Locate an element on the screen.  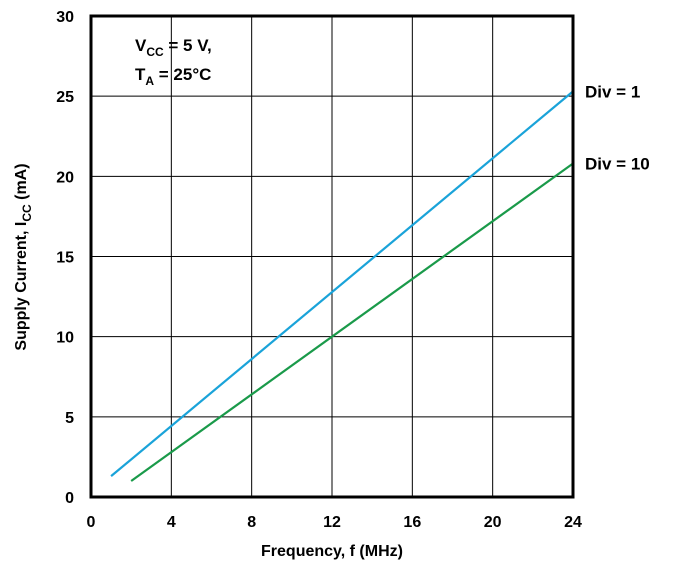
y-tick-label: 25 is located at coordinates (65, 97).